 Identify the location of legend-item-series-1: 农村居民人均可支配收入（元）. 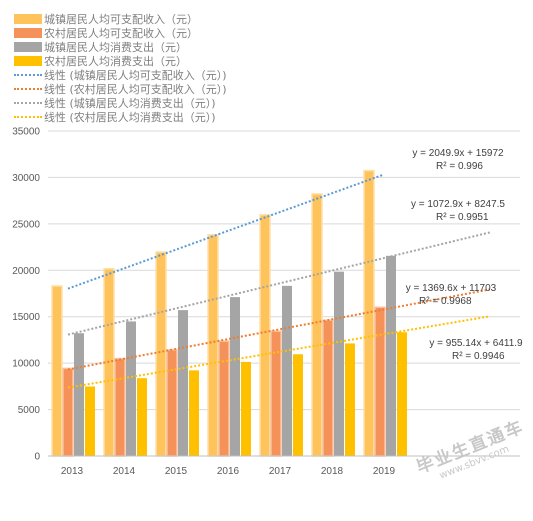
(120, 33).